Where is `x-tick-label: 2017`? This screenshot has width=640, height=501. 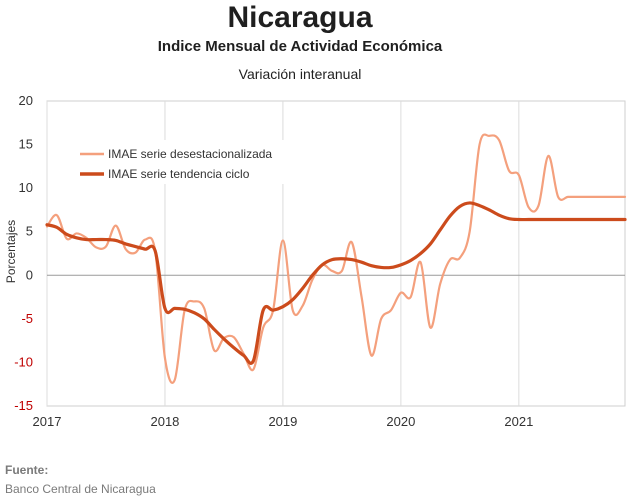 x-tick-label: 2017 is located at coordinates (47, 421).